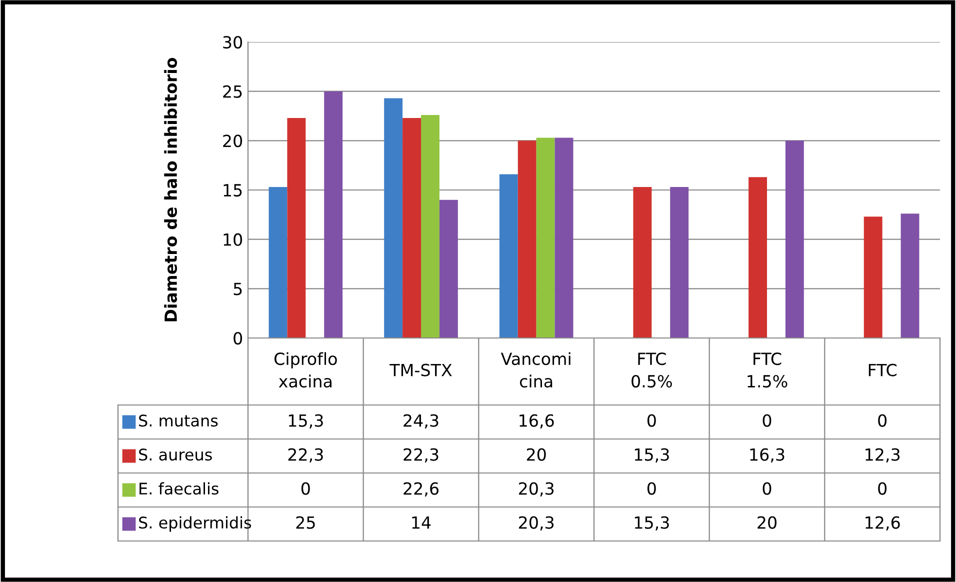  Describe the element at coordinates (421, 421) in the screenshot. I see `data-label: 24,3` at that location.